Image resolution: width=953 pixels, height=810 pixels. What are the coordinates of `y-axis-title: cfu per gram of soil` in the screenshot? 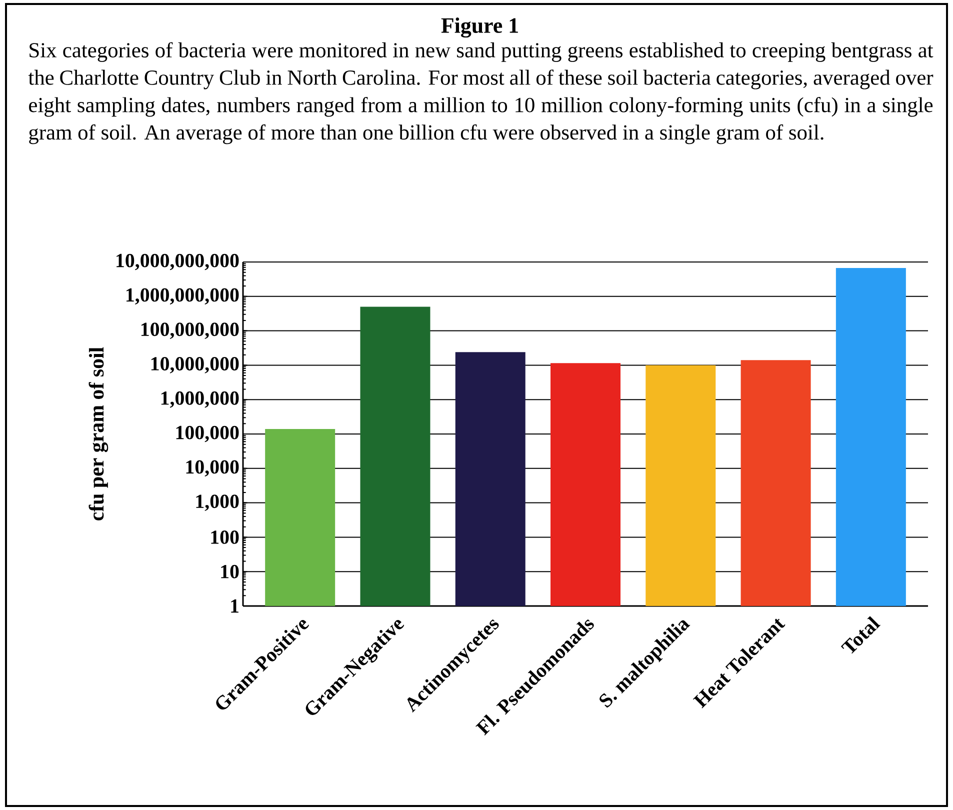 It's located at (98, 433).